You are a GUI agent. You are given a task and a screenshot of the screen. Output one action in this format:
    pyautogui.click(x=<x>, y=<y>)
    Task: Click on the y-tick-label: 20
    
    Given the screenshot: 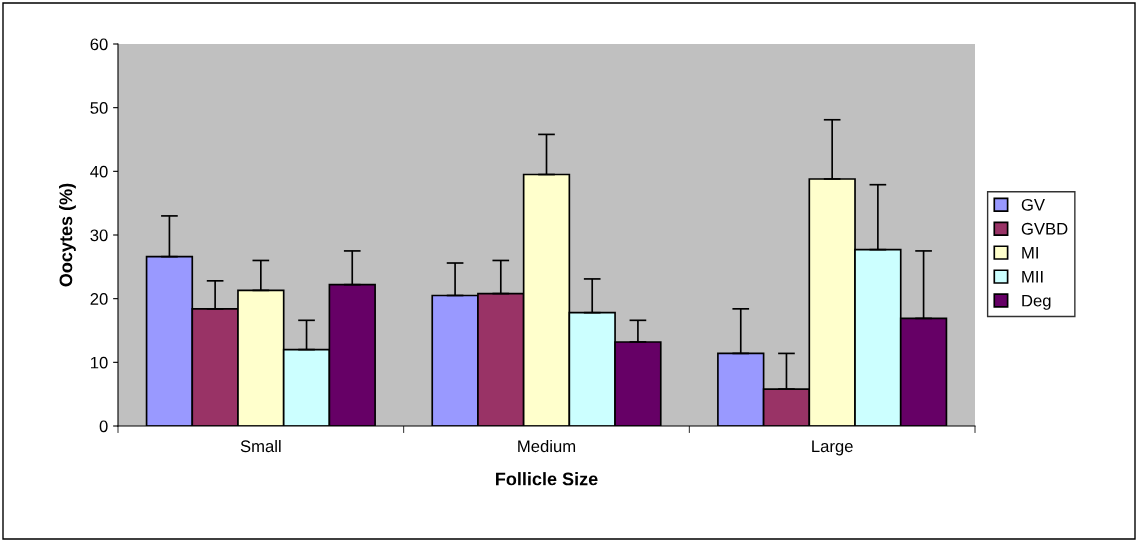 What is the action you would take?
    pyautogui.click(x=99, y=299)
    